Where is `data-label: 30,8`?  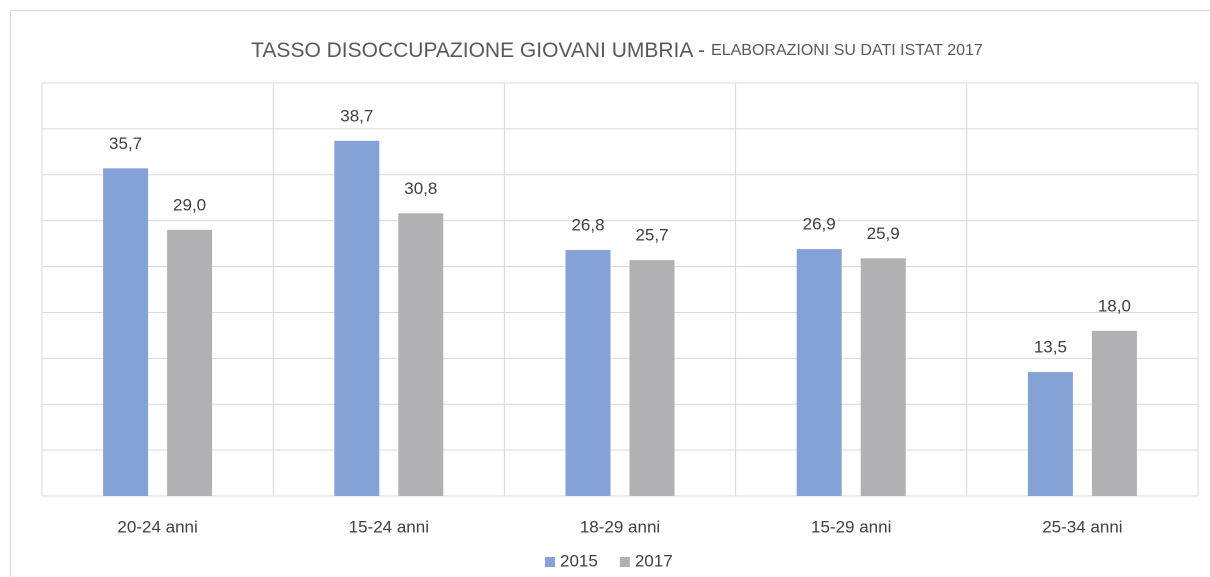
data-label: 30,8 is located at coordinates (420, 188).